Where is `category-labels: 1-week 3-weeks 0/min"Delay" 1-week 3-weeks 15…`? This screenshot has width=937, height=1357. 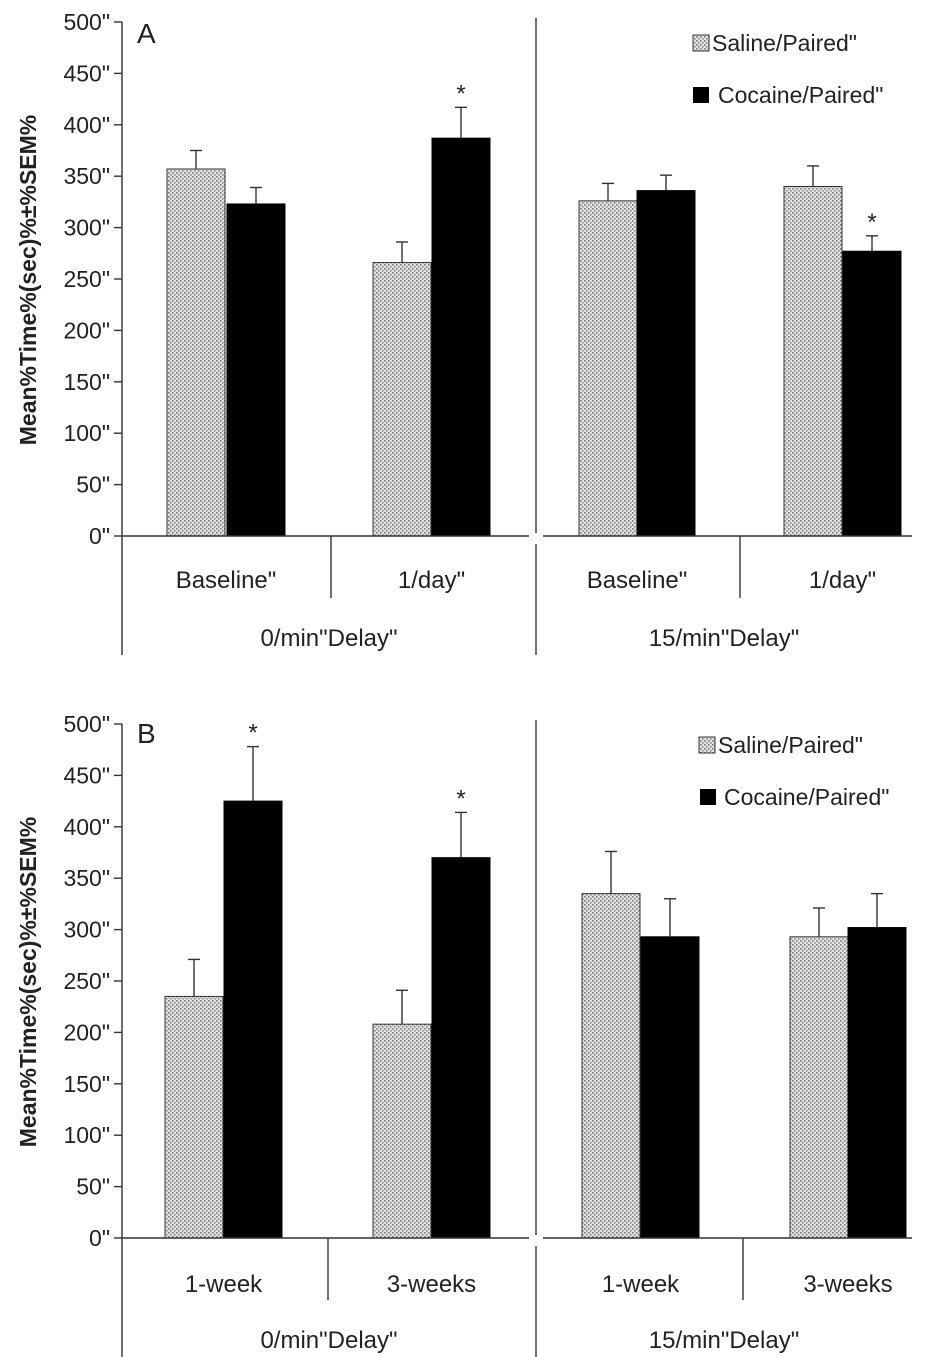
category-labels: 1-week 3-weeks 0/min"Delay" 1-week 3-weeks 15… is located at coordinates (539, 1312).